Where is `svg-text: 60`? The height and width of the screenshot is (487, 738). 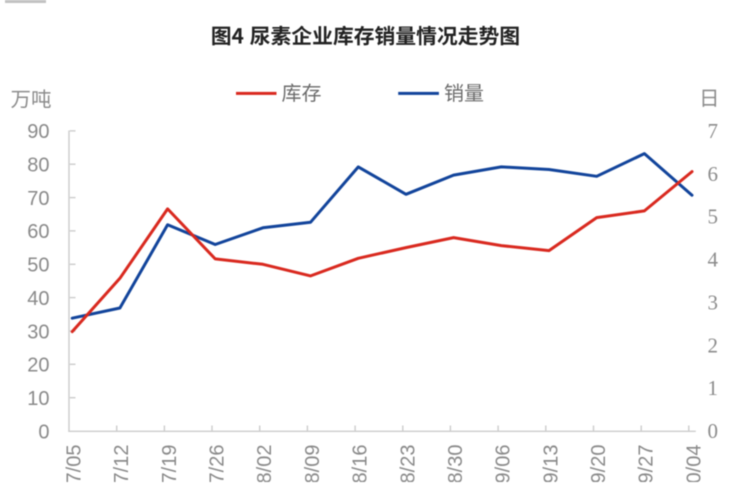
svg-text: 60 is located at coordinates (38, 232).